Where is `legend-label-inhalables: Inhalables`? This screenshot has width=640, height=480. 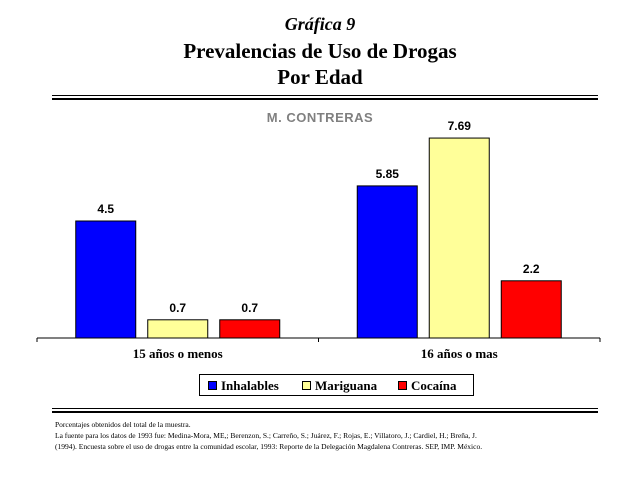
legend-label-inhalables: Inhalables is located at coordinates (250, 385).